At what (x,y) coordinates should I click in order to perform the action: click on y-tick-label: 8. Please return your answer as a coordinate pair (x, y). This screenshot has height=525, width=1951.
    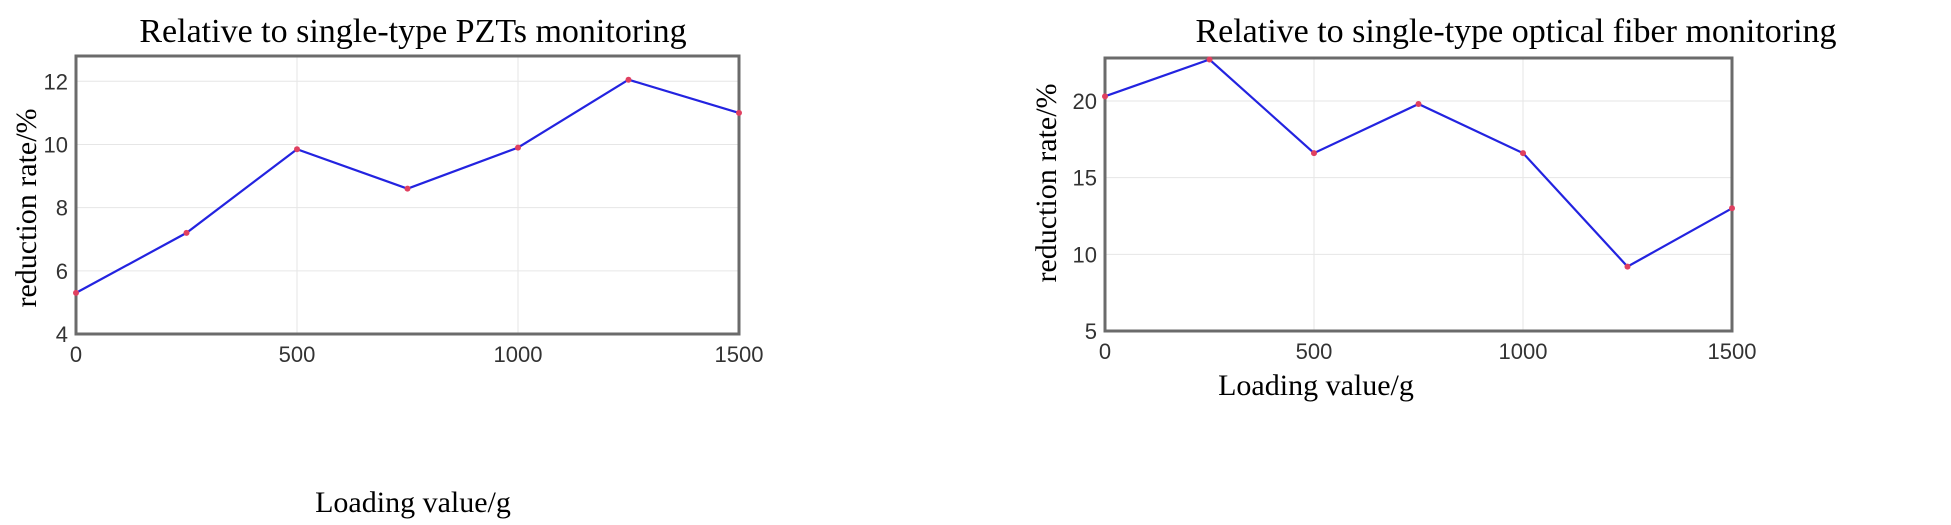
    Looking at the image, I should click on (62, 208).